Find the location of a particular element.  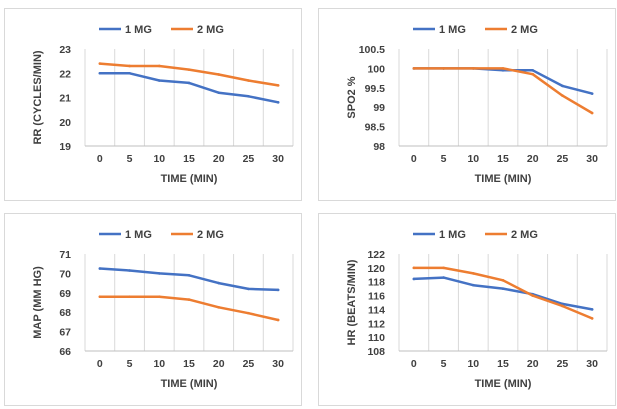

y-tick-label: 120 is located at coordinates (376, 269).